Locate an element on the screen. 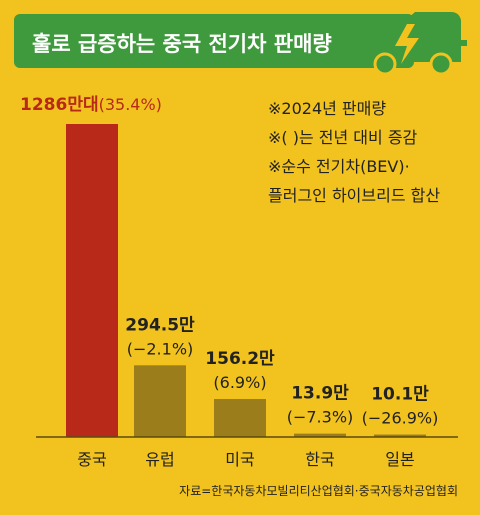 This screenshot has width=480, height=515. source-note: 자료=한국자동차모빌리티산업협회·중국자동차공업협회 is located at coordinates (318, 491).